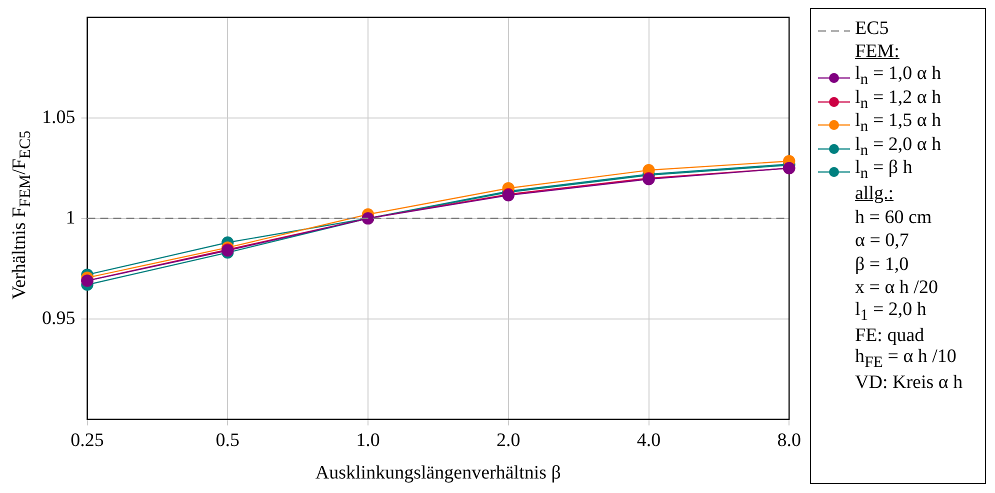 The image size is (995, 493). Describe the element at coordinates (508, 440) in the screenshot. I see `x-tick-label: 2.0` at that location.